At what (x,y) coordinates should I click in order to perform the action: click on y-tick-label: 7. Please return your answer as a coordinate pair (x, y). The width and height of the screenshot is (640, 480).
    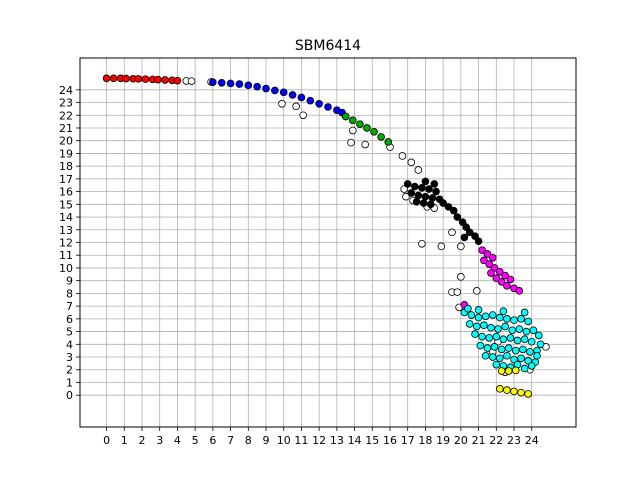
    Looking at the image, I should click on (69, 306).